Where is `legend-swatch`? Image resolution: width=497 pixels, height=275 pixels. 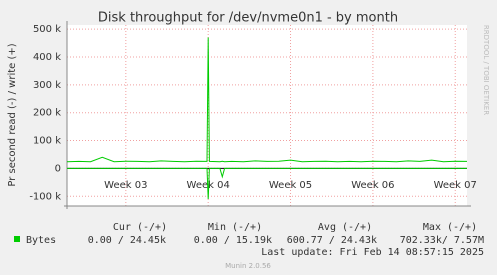
legend-swatch is located at coordinates (17, 239).